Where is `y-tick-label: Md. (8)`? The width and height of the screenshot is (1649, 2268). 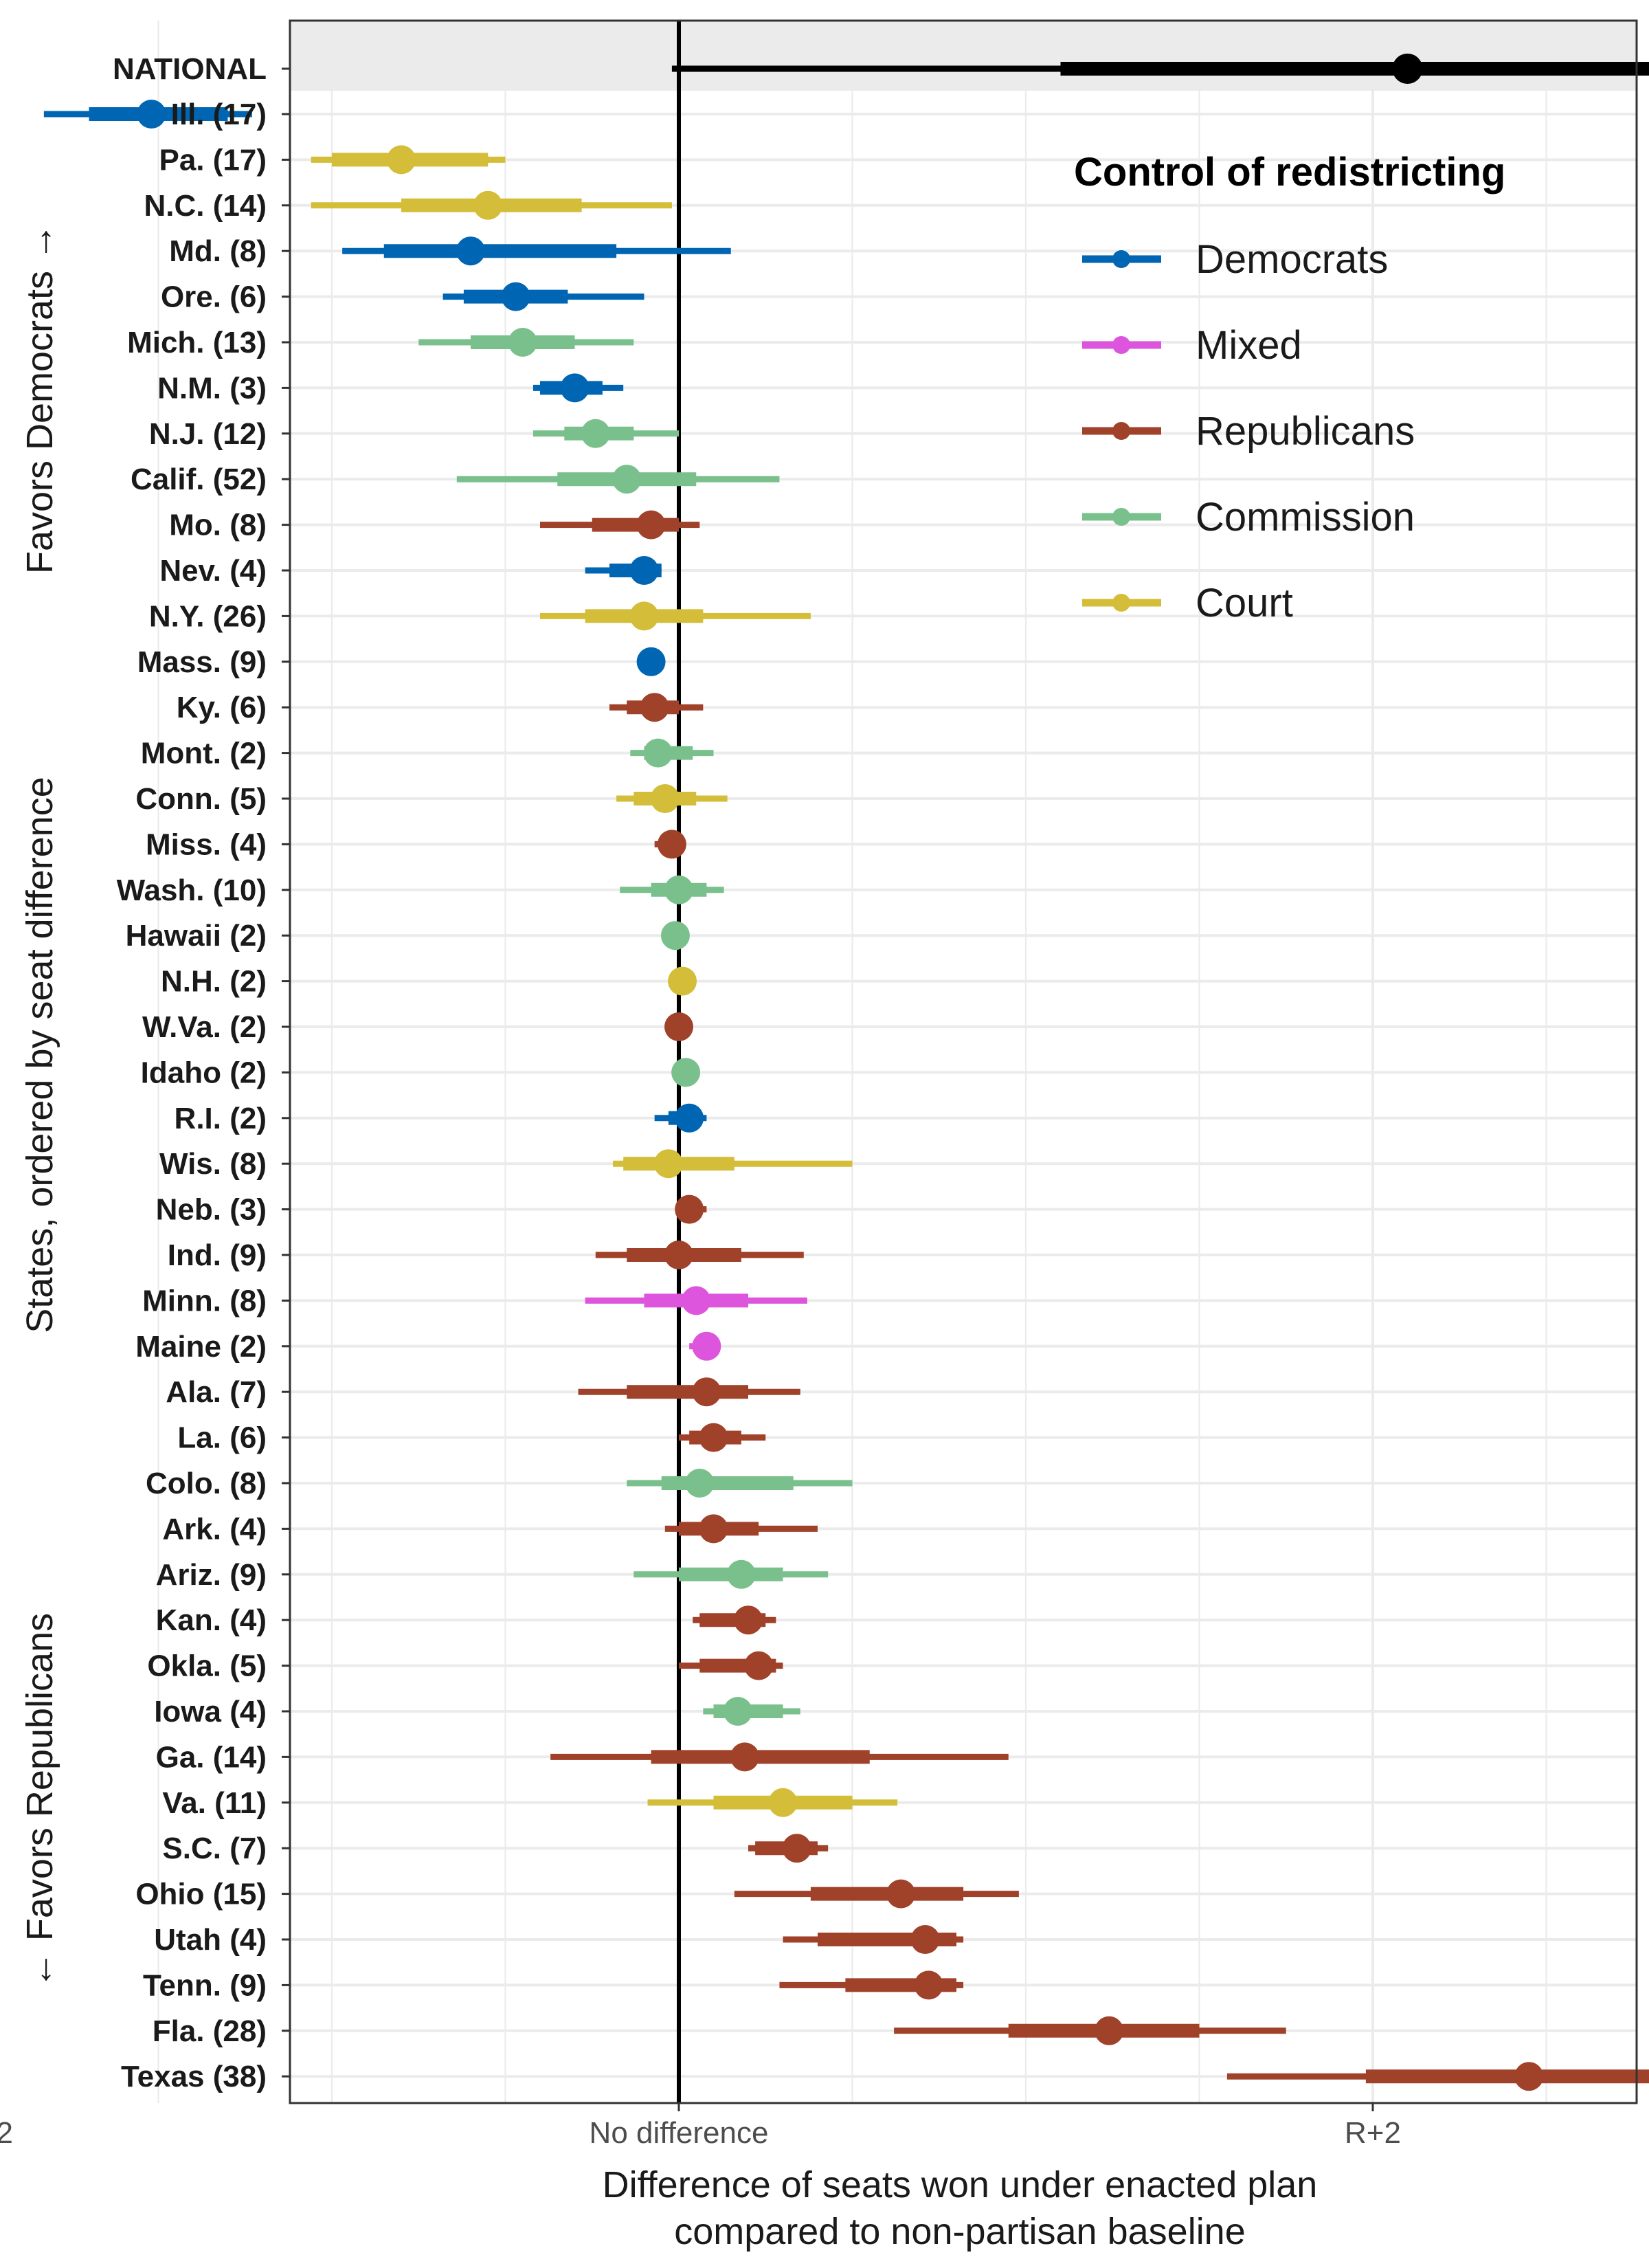
y-tick-label: Md. (8) is located at coordinates (218, 251).